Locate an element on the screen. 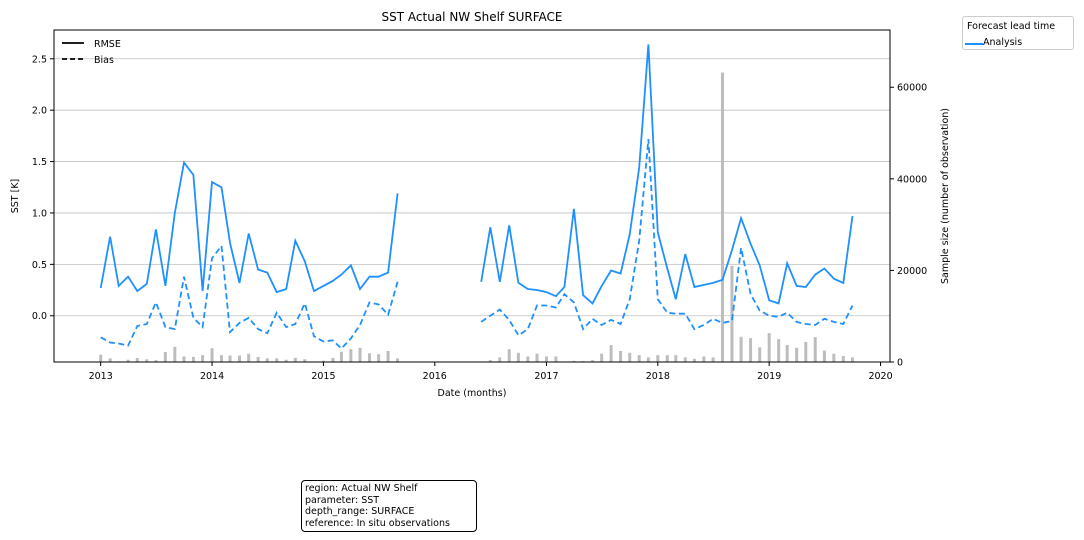  lead-time-legend: Forecast lead time Analysis is located at coordinates (1018, 33).